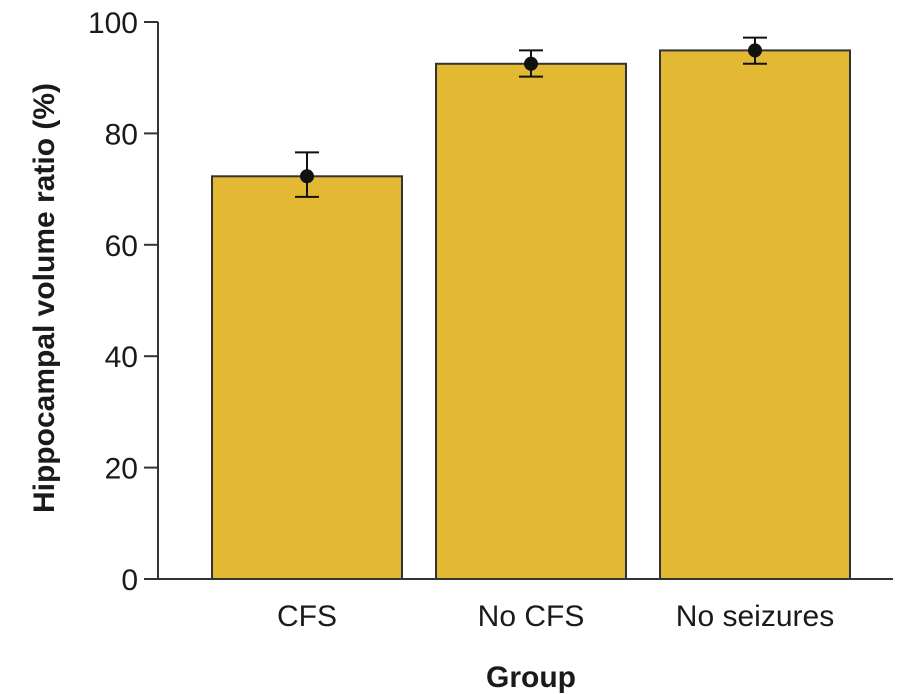  What do you see at coordinates (531, 677) in the screenshot?
I see `x-axis-title: Group` at bounding box center [531, 677].